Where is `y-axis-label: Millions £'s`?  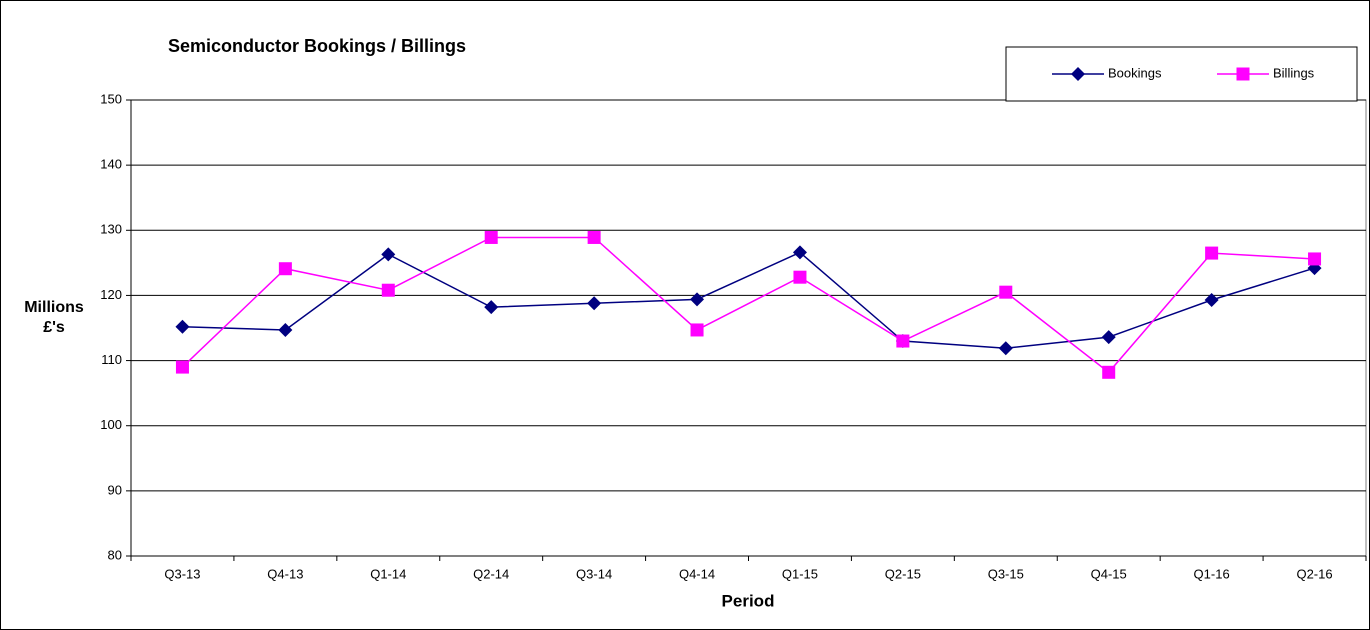
y-axis-label: Millions £'s is located at coordinates (54, 317).